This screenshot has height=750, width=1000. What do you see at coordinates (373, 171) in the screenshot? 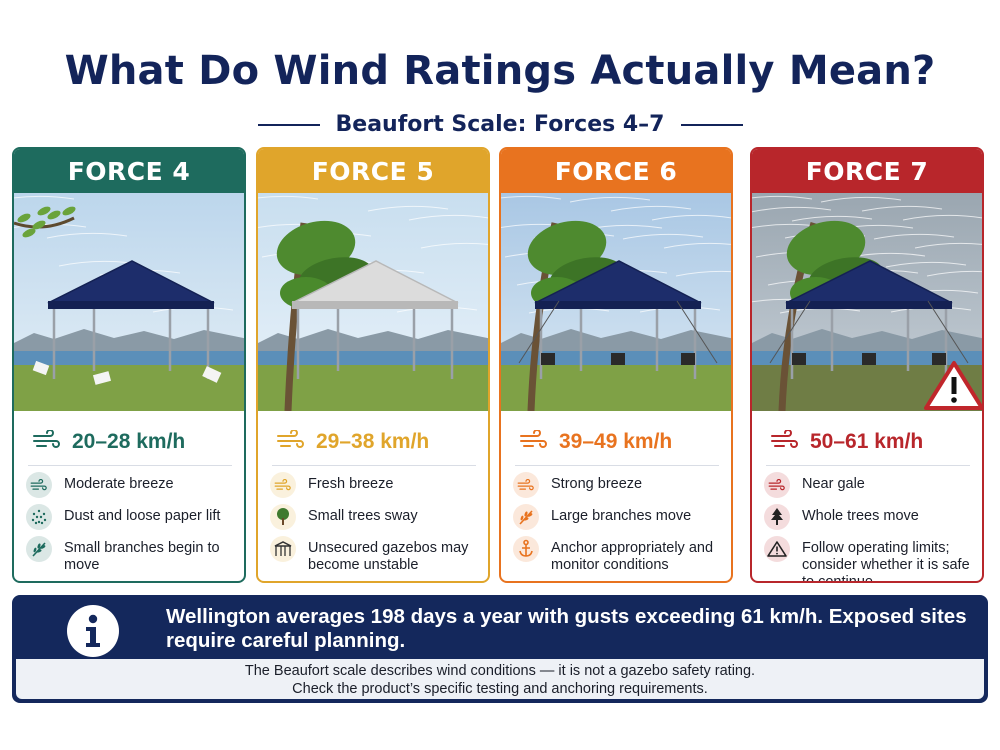
I see `force-5-header: FORCE 5` at bounding box center [373, 171].